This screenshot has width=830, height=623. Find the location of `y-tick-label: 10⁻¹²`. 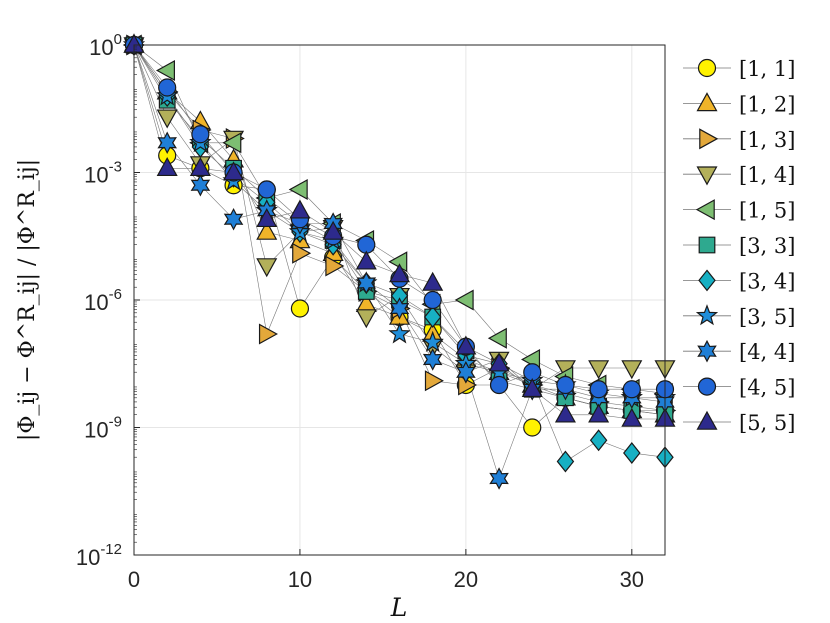

y-tick-label: 10⁻¹² is located at coordinates (99, 555).